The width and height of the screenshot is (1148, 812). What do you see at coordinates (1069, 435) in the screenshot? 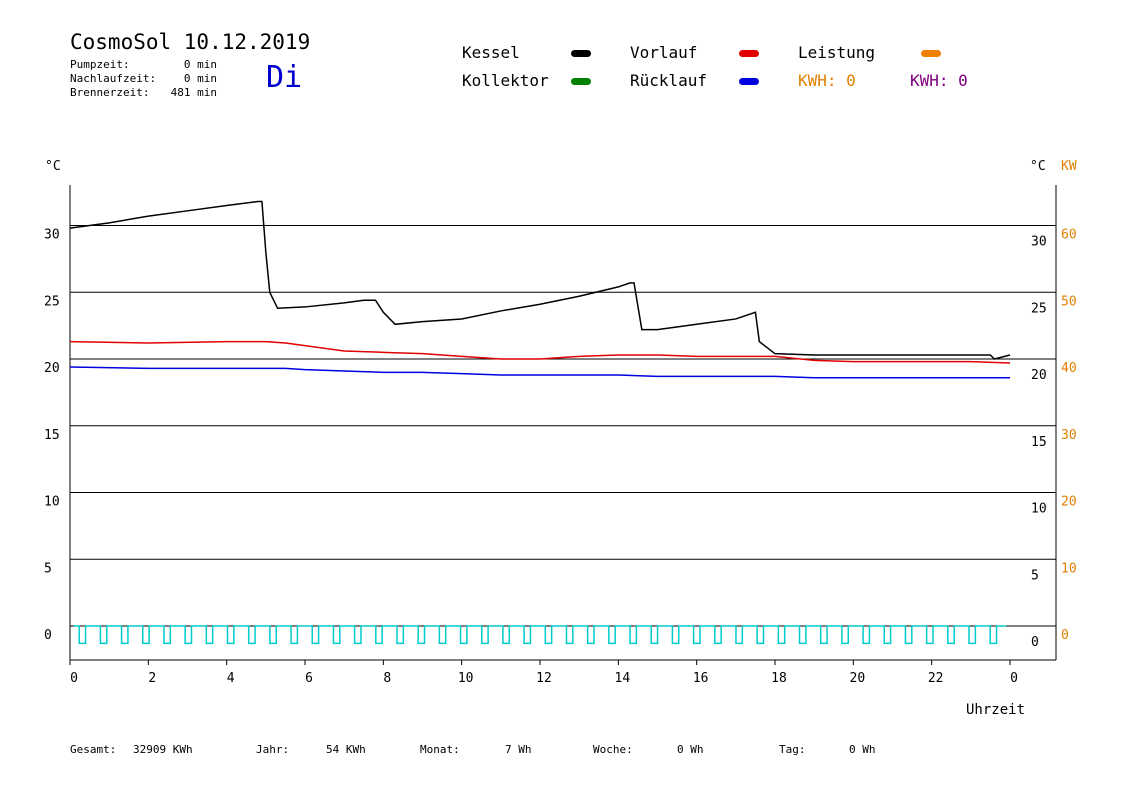
I see `y2-tick-label: 30` at bounding box center [1069, 435].